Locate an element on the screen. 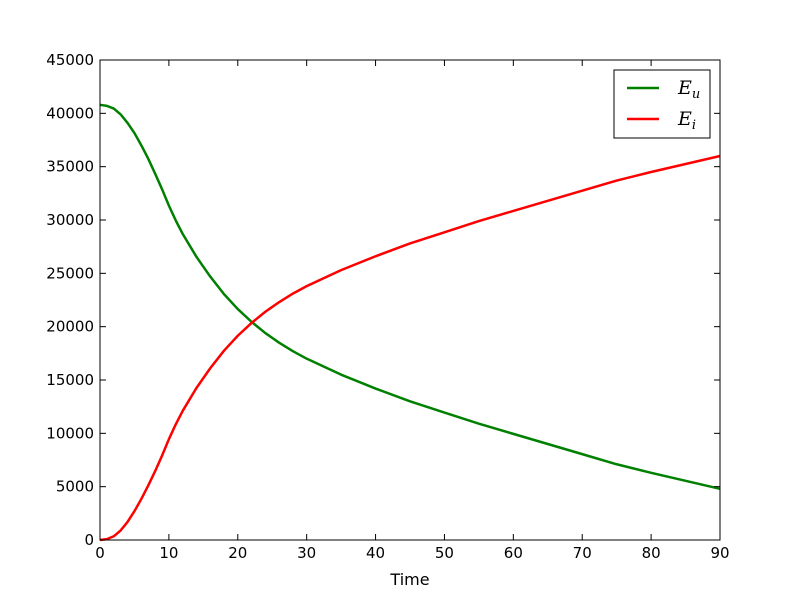 This screenshot has height=600, width=800. legend-label-e-u: Eu is located at coordinates (688, 89).